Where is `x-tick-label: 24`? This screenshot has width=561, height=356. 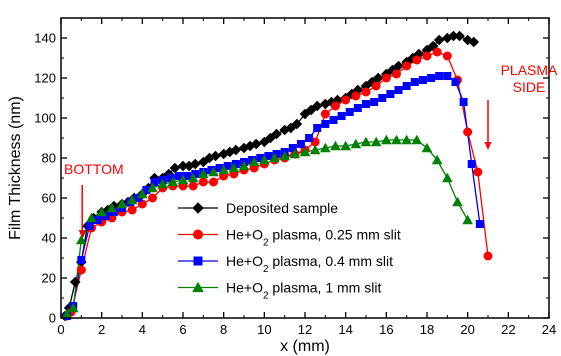 x-tick-label: 24 is located at coordinates (549, 329).